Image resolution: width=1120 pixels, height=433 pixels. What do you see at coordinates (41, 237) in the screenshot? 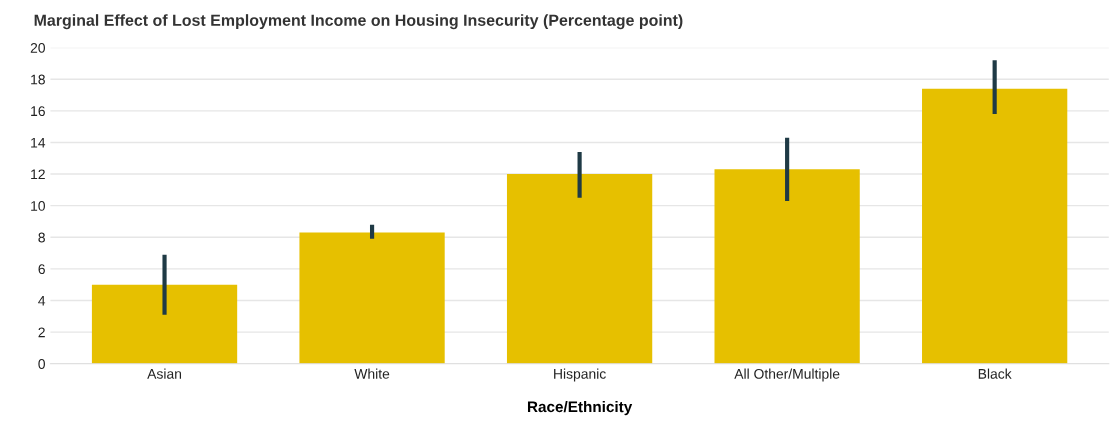
I see `y-tick-label: 8` at bounding box center [41, 237].